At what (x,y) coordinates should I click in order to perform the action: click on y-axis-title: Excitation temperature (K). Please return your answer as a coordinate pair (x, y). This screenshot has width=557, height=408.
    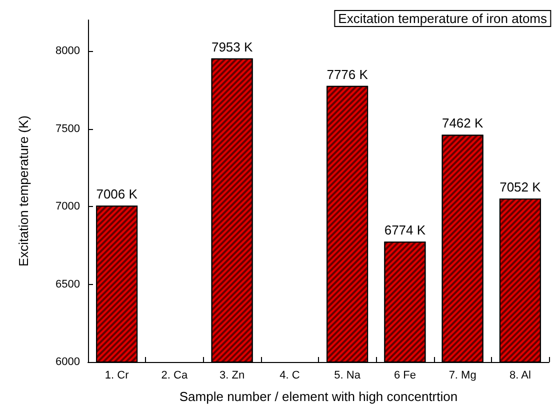
    Looking at the image, I should click on (23, 191).